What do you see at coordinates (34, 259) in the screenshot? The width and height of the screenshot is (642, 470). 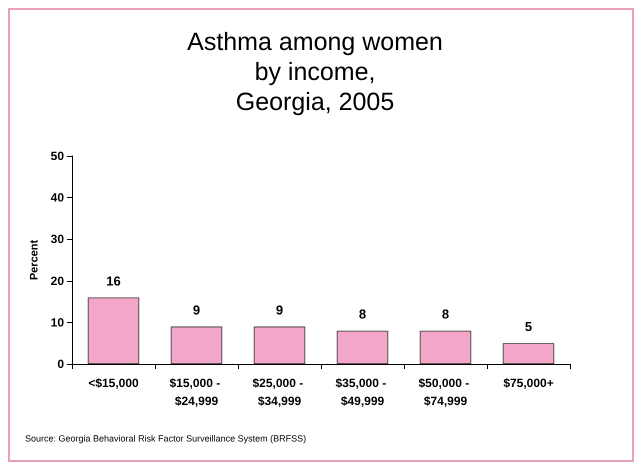 I see `y-axis-title: Percent` at bounding box center [34, 259].